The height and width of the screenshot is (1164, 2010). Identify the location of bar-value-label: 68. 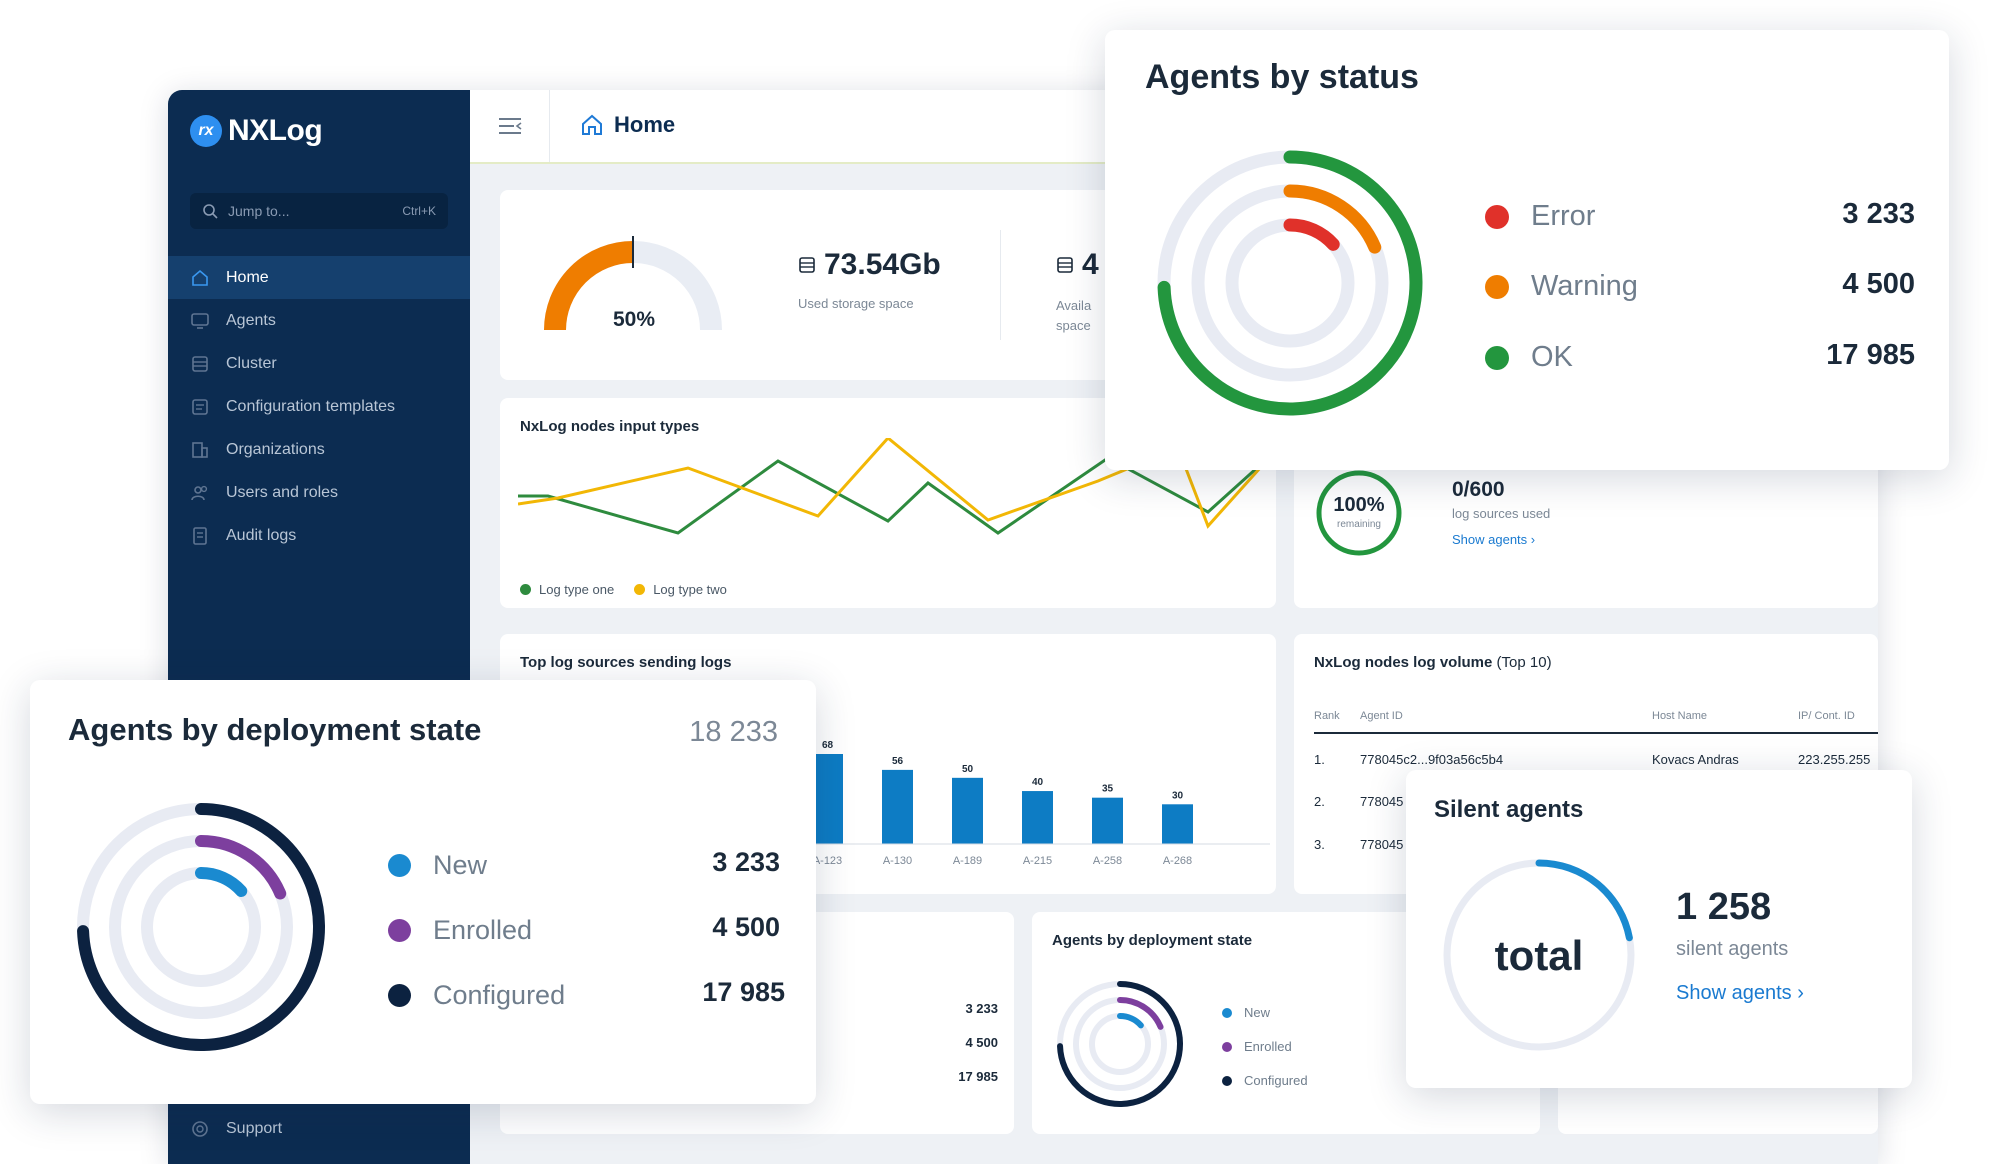
(828, 745).